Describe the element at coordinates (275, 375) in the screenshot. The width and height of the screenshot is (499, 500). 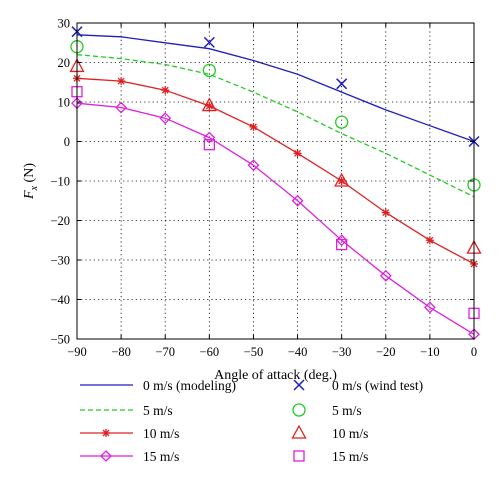
I see `x-axis-label: Angle of attack (deg.)` at that location.